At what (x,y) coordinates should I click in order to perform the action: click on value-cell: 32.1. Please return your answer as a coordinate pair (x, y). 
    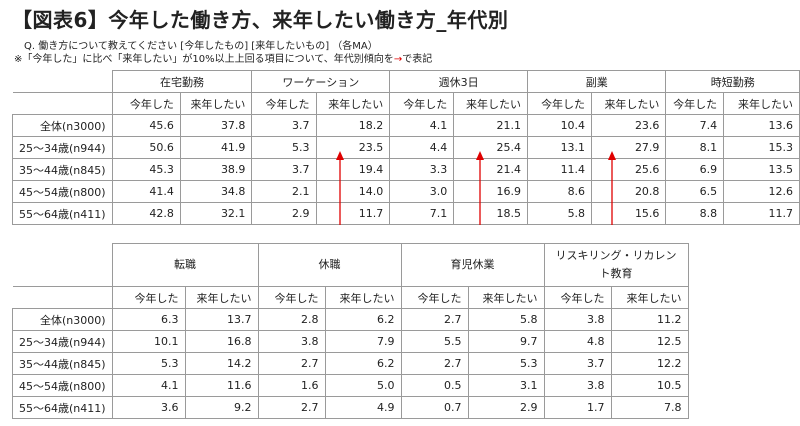
    Looking at the image, I should click on (216, 213).